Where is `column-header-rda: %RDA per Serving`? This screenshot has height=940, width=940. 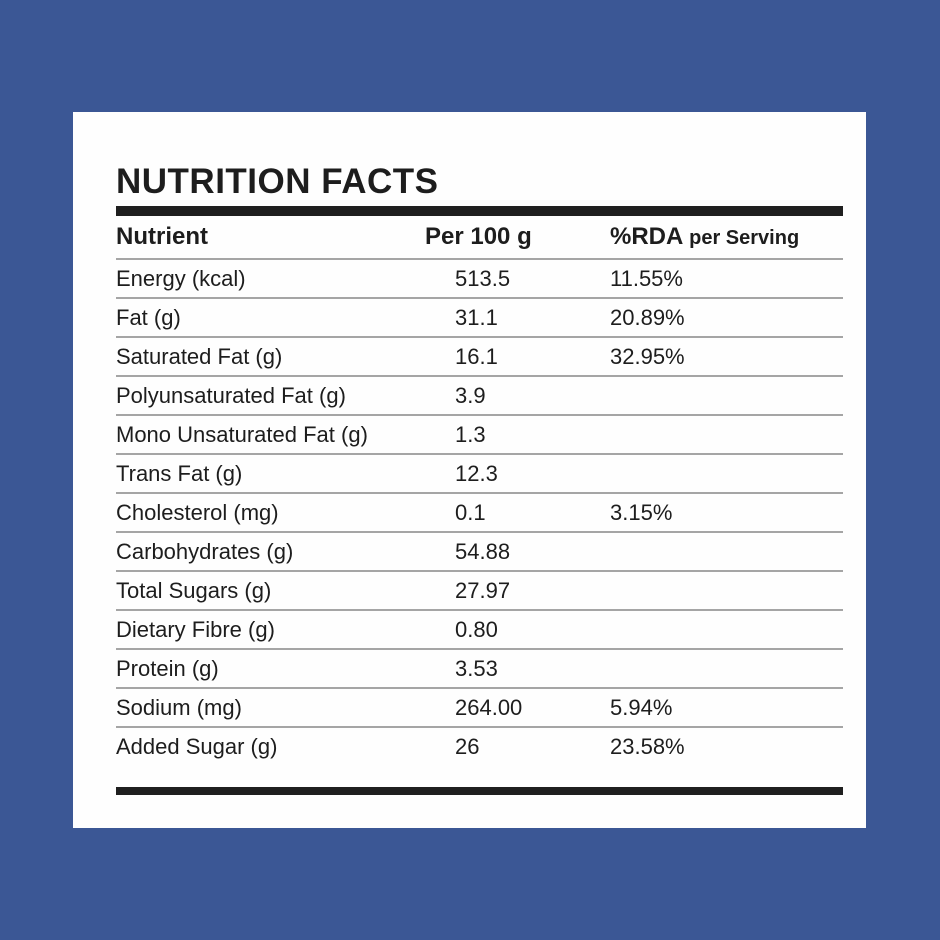
column-header-rda: %RDA per Serving is located at coordinates (726, 238).